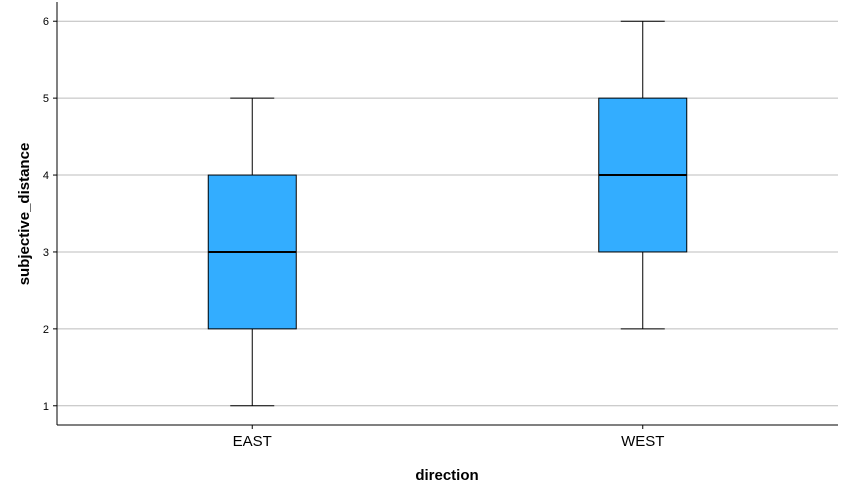  Describe the element at coordinates (46, 253) in the screenshot. I see `y-tick-label: 3` at that location.